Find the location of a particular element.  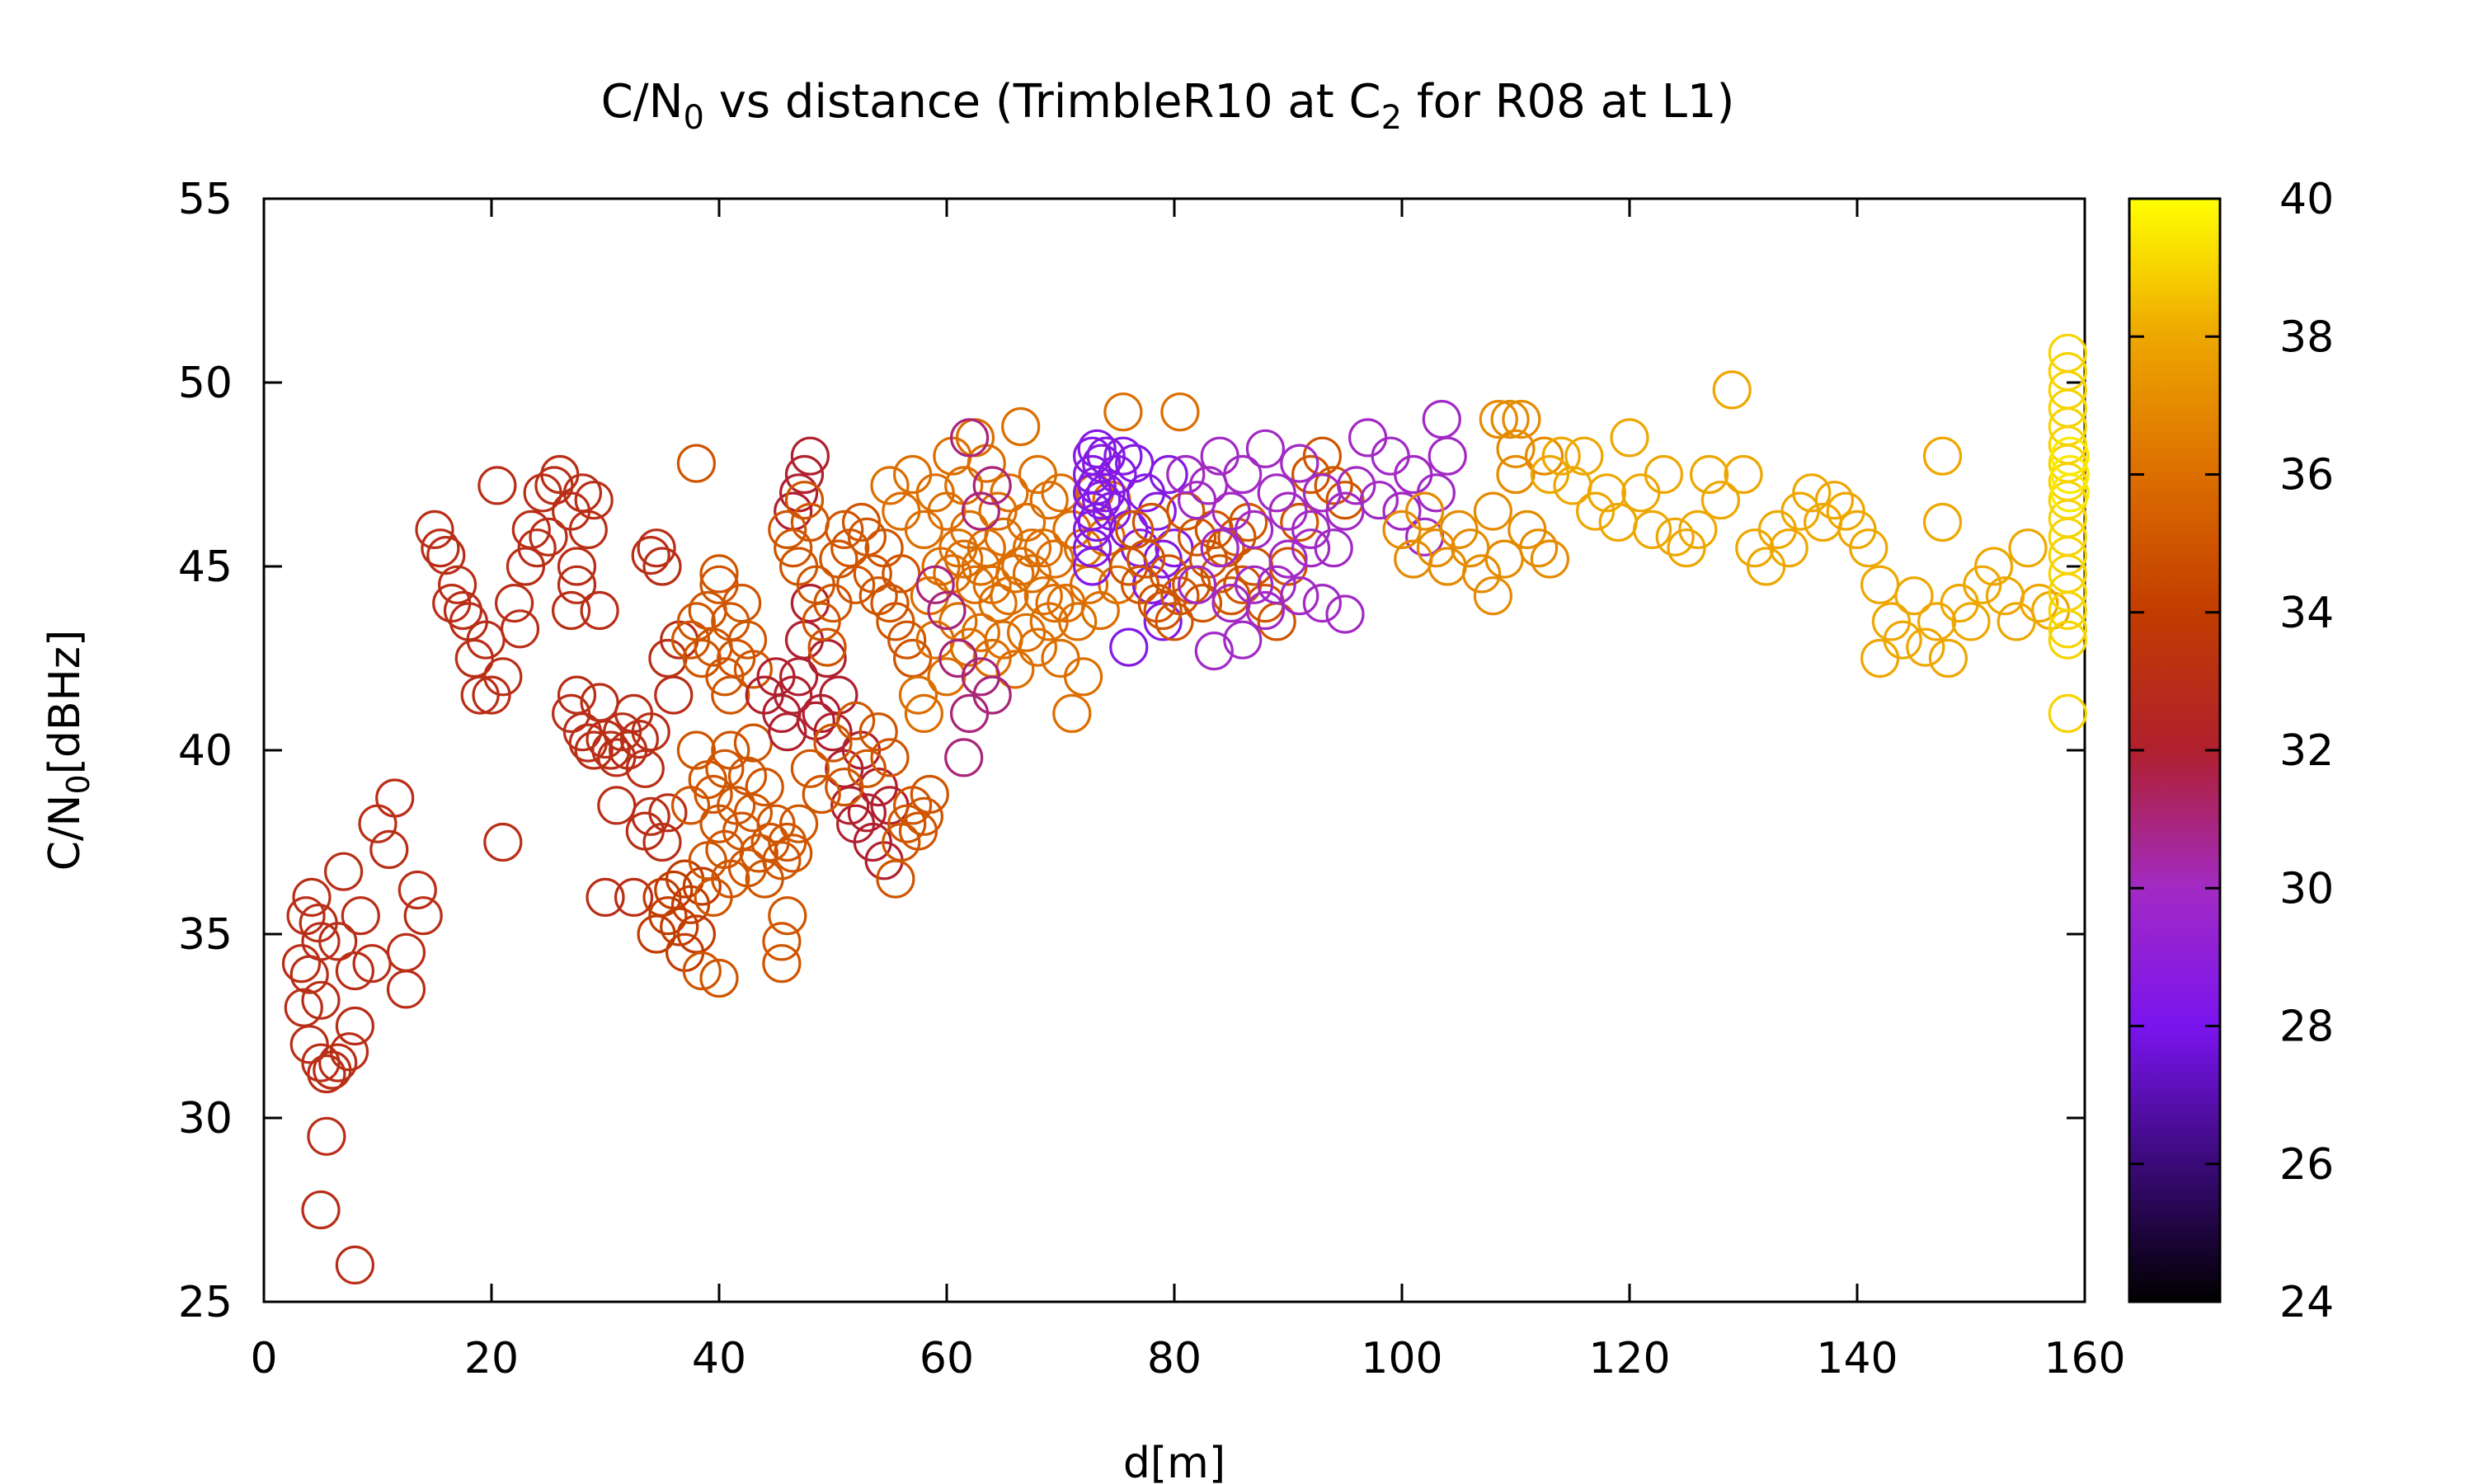

x-tick-label: 160 is located at coordinates (2084, 1358).